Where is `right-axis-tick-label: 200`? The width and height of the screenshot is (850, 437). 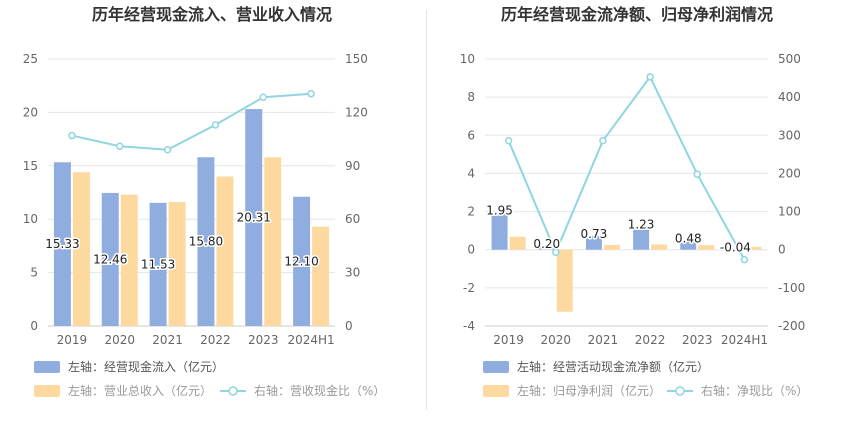
right-axis-tick-label: 200 is located at coordinates (789, 173).